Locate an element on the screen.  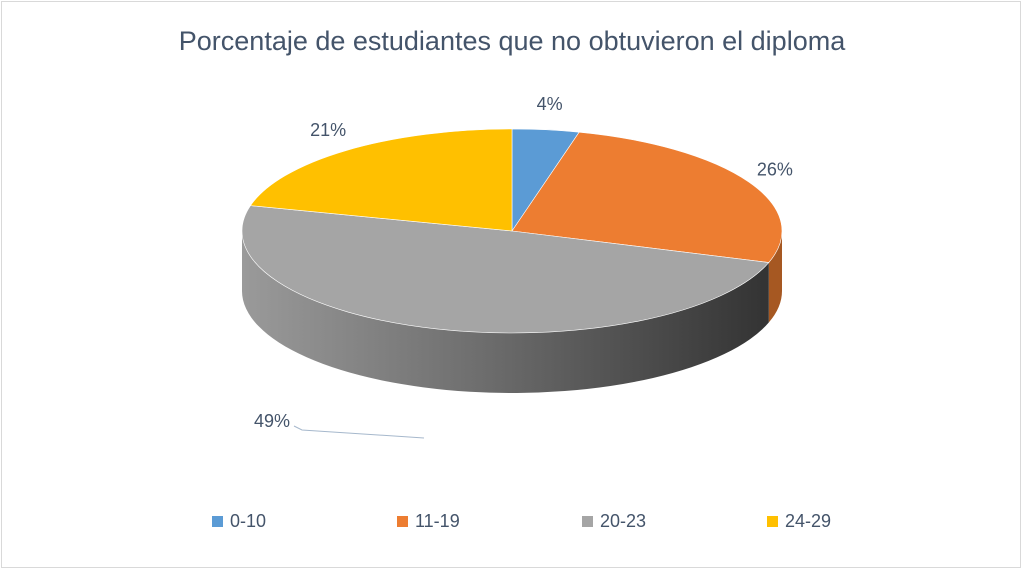
legend-label: 11-19 is located at coordinates (437, 521).